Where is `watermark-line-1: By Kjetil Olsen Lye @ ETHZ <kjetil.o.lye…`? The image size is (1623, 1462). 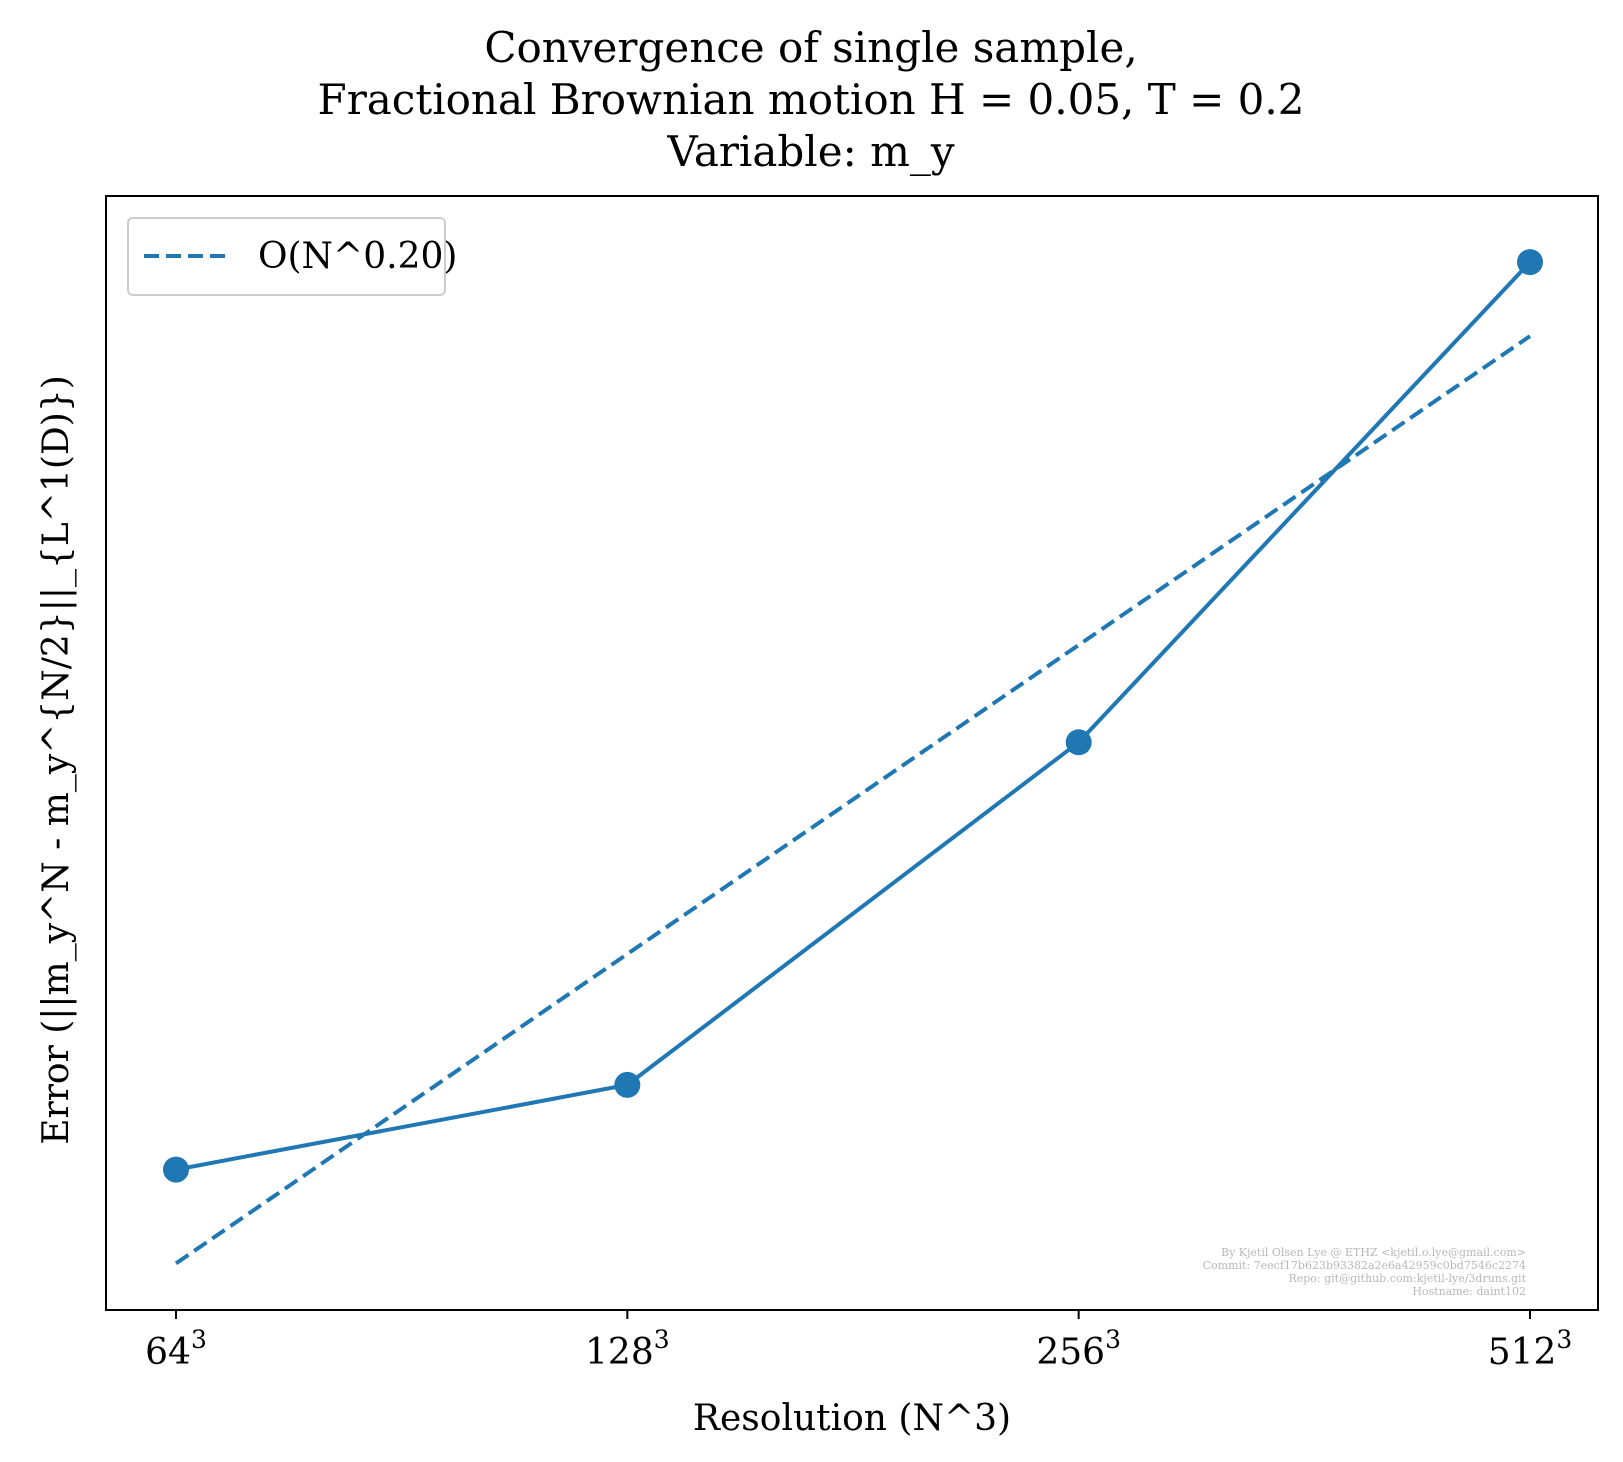
watermark-line-1: By Kjetil Olsen Lye @ ETHZ <kjetil.o.lye… is located at coordinates (1373, 1252).